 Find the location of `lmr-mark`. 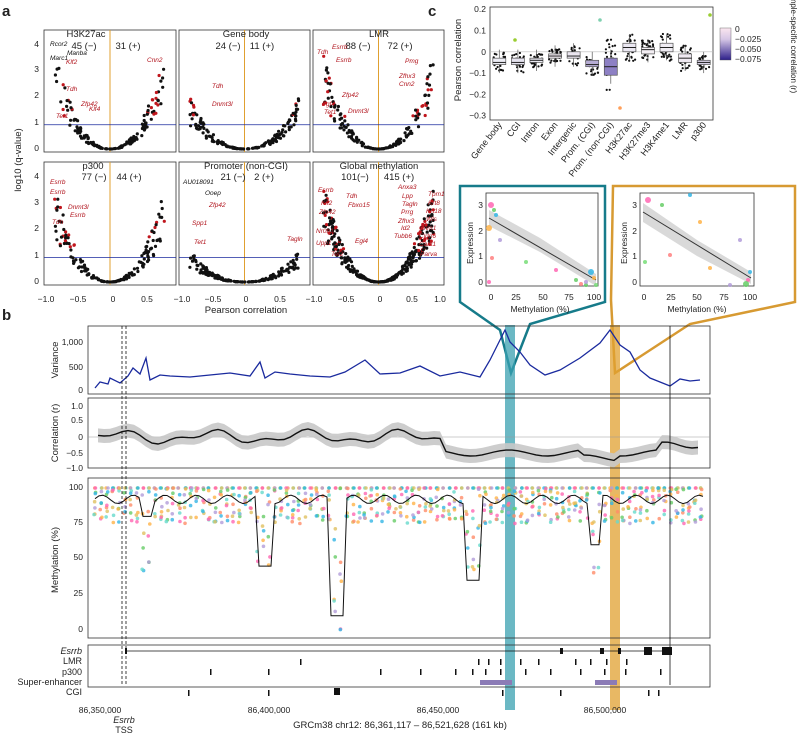

lmr-mark is located at coordinates (501, 662).